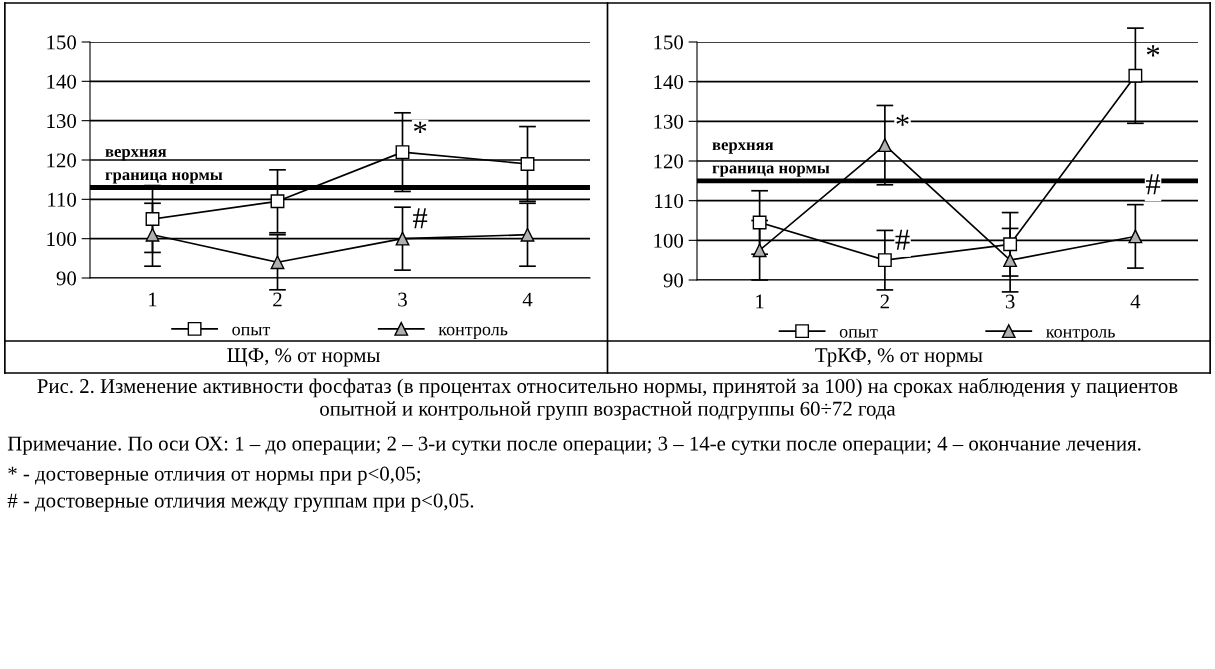  What do you see at coordinates (240, 502) in the screenshot?
I see `text: # - достоверные отличия между группам при p<0,05.` at bounding box center [240, 502].